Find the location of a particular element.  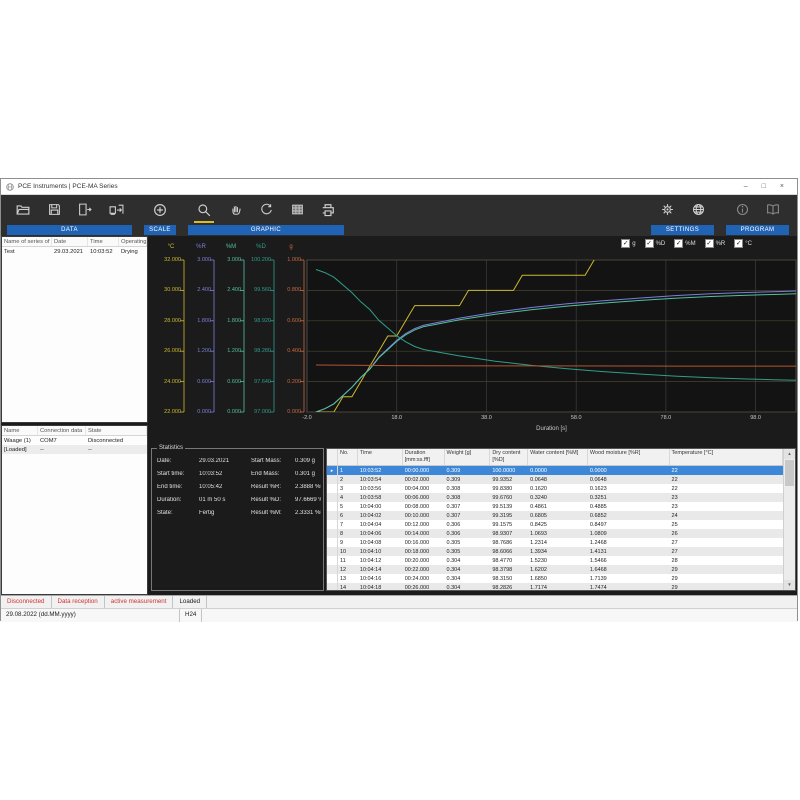

legend-item-%R: ✓ %R is located at coordinates (714, 243).